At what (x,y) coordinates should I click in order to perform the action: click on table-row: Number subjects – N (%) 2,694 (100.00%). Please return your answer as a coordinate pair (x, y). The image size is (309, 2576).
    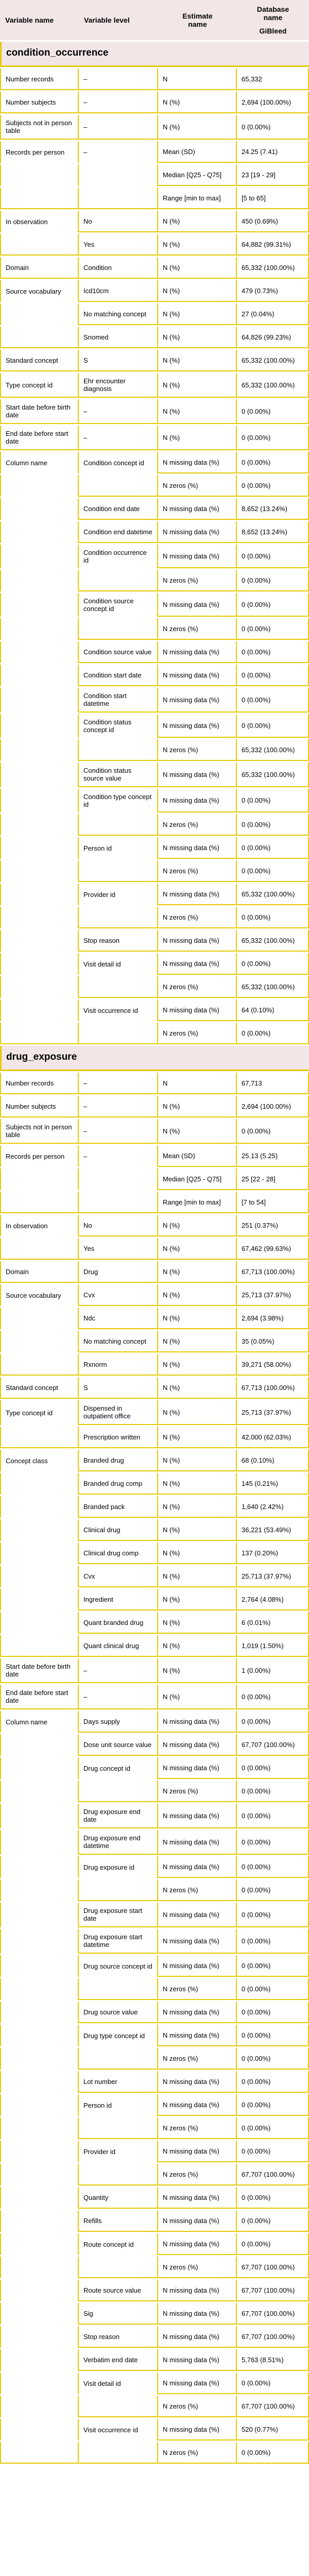
    Looking at the image, I should click on (154, 1106).